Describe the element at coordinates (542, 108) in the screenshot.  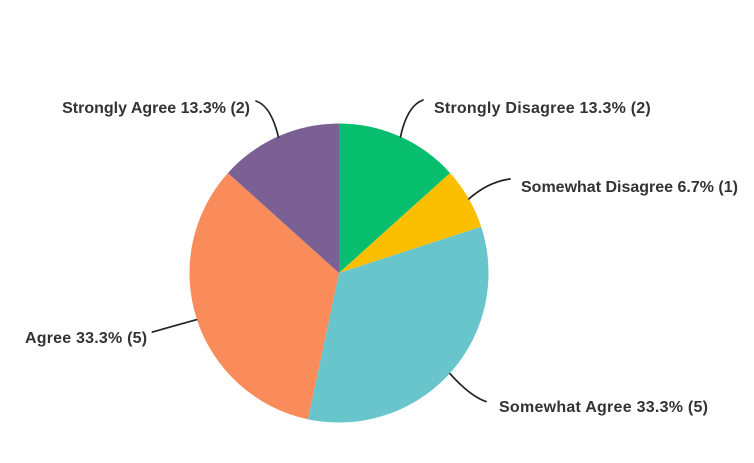
I see `svg-text: Strongly Disagree 13.3% (2)` at that location.